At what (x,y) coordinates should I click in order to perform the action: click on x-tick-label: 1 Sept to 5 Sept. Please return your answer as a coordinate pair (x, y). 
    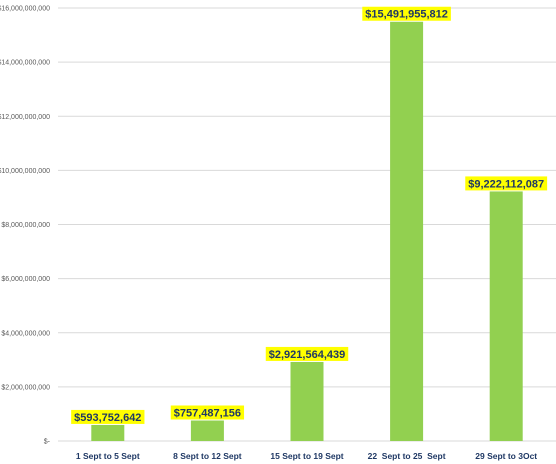
    Looking at the image, I should click on (108, 456).